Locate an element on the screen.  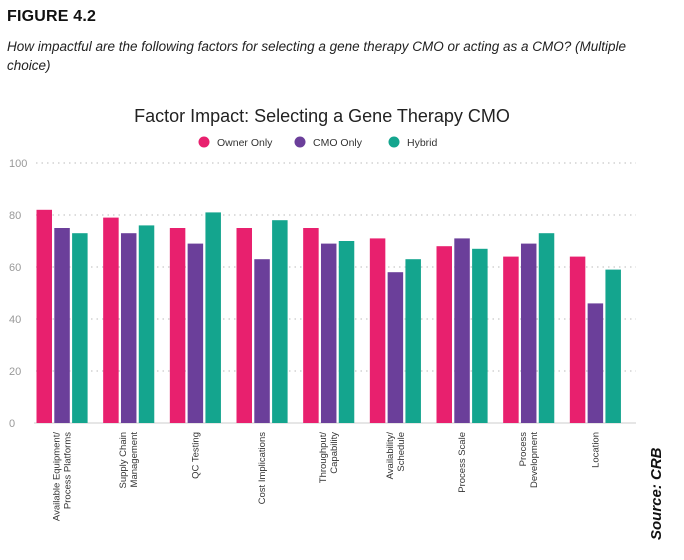
legend-label: Hybrid is located at coordinates (422, 143).